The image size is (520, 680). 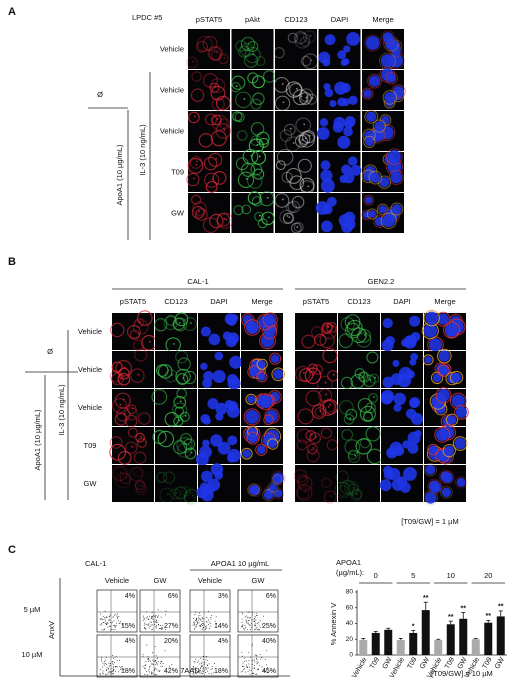 I want to click on il3-label: IL-3 (10 ng/mL), so click(x=61, y=410).